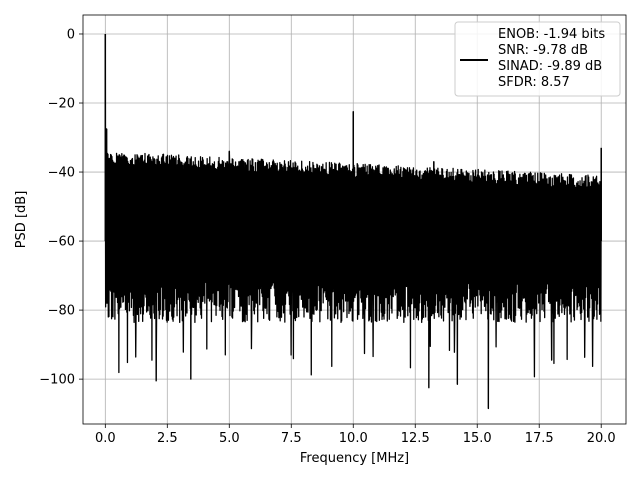 This screenshot has height=480, width=640. Describe the element at coordinates (21, 220) in the screenshot. I see `y-axis-label: PSD [dB]` at that location.